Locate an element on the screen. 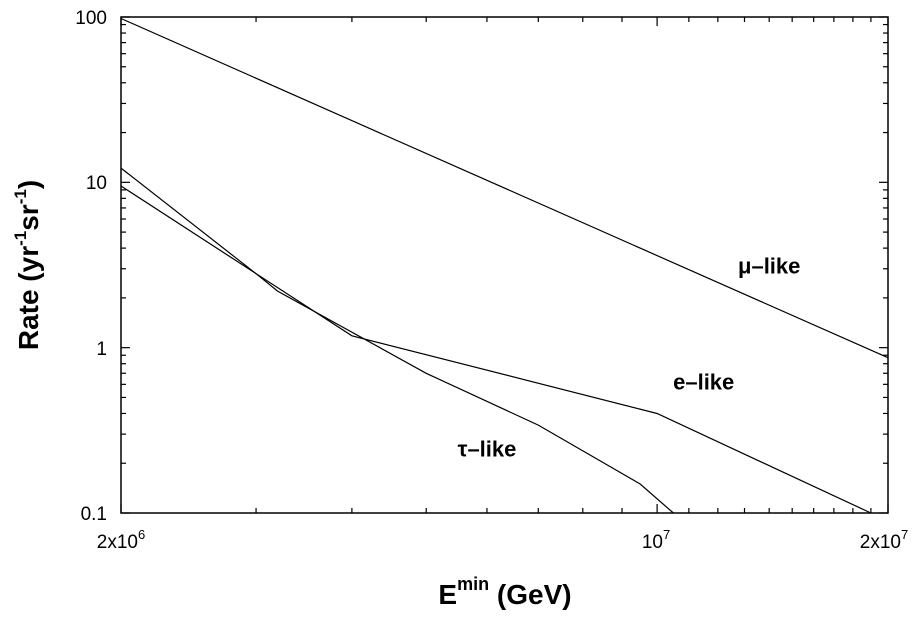 The image size is (920, 619). x-tick-label-2e6-base: 2x10 is located at coordinates (117, 542).